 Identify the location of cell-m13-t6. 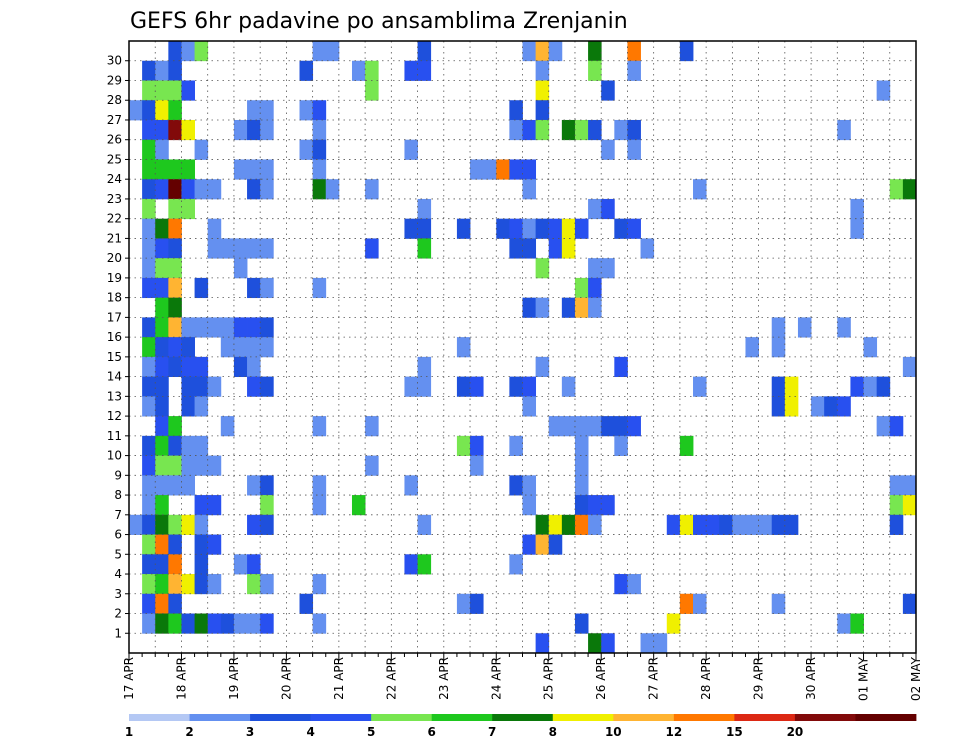
(214, 386).